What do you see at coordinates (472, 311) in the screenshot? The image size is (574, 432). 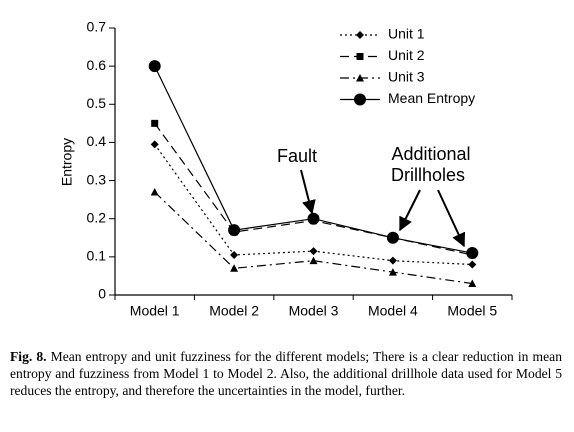 I see `x-tick-label: Model 5` at bounding box center [472, 311].